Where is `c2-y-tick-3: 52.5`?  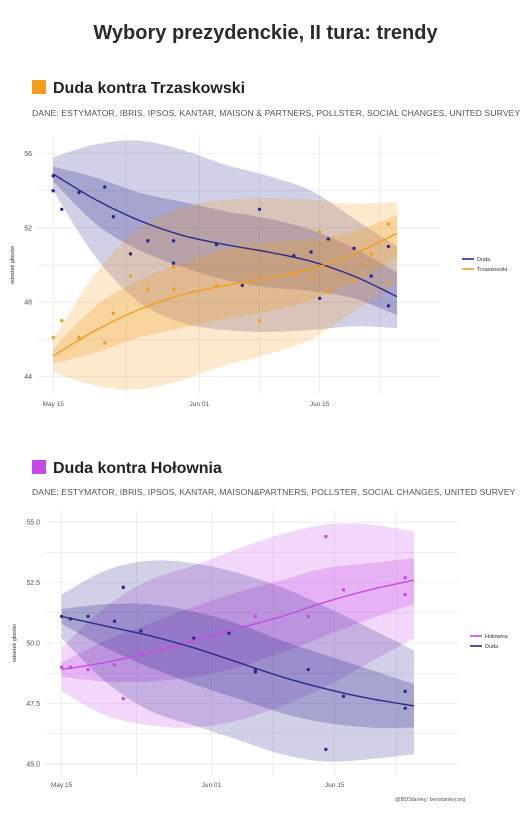
c2-y-tick-3: 52.5 is located at coordinates (33, 583).